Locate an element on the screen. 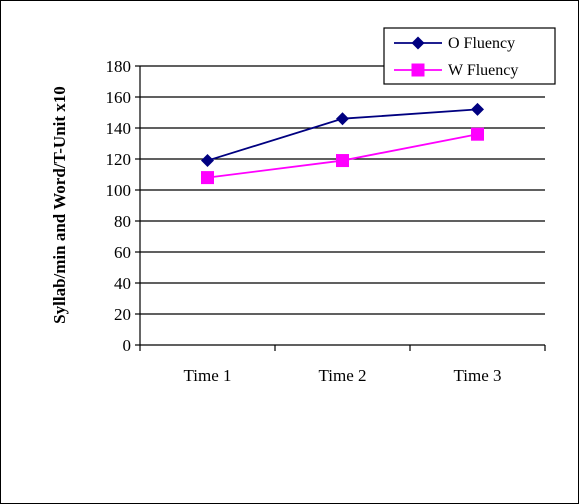 This screenshot has width=579, height=504. y-axis-title: Syllab/min and Word/T-Unit x10 is located at coordinates (59, 205).